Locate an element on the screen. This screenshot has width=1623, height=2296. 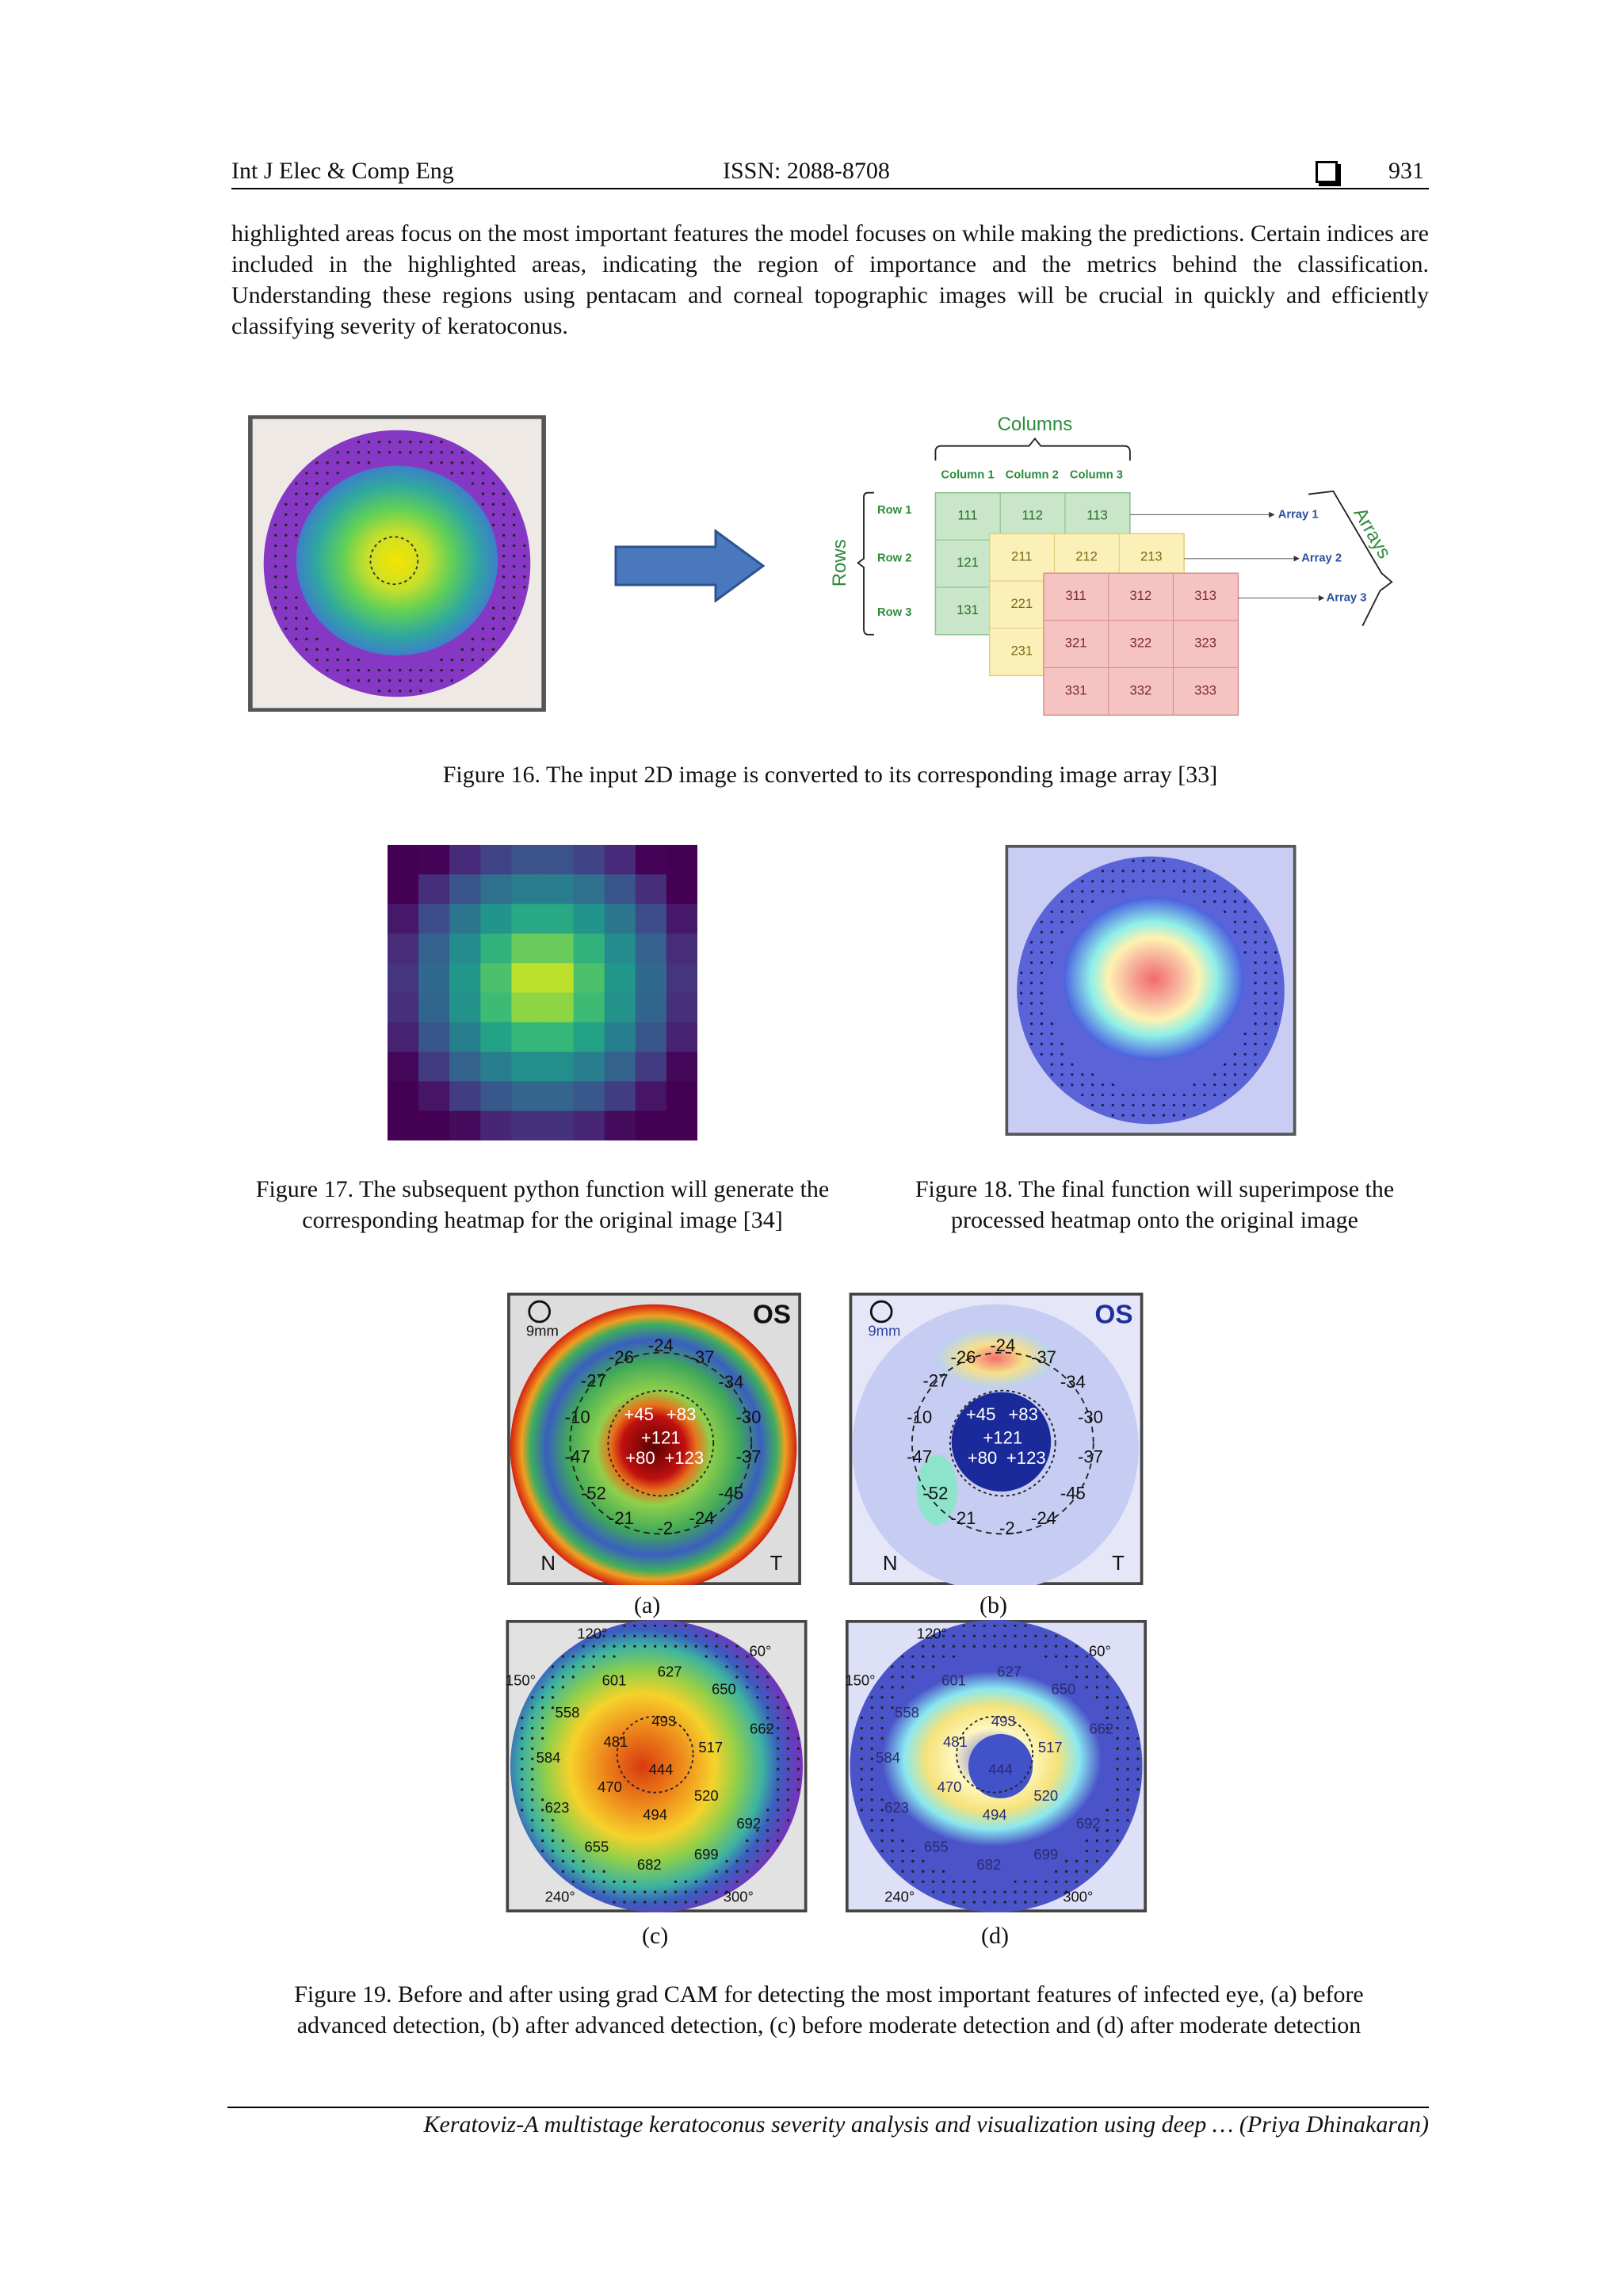
map-value: +83 is located at coordinates (681, 1414).